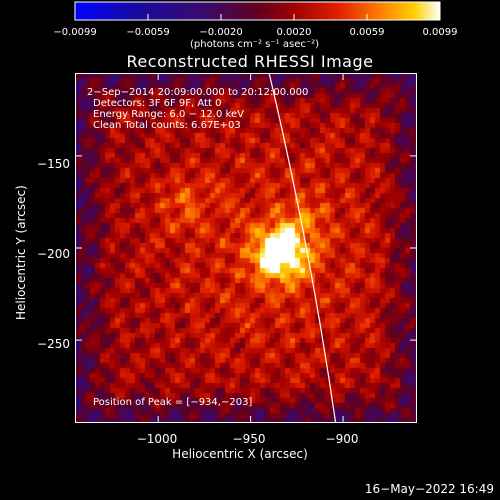 The height and width of the screenshot is (500, 500). What do you see at coordinates (53, 164) in the screenshot?
I see `y-tick-label: −150` at bounding box center [53, 164].